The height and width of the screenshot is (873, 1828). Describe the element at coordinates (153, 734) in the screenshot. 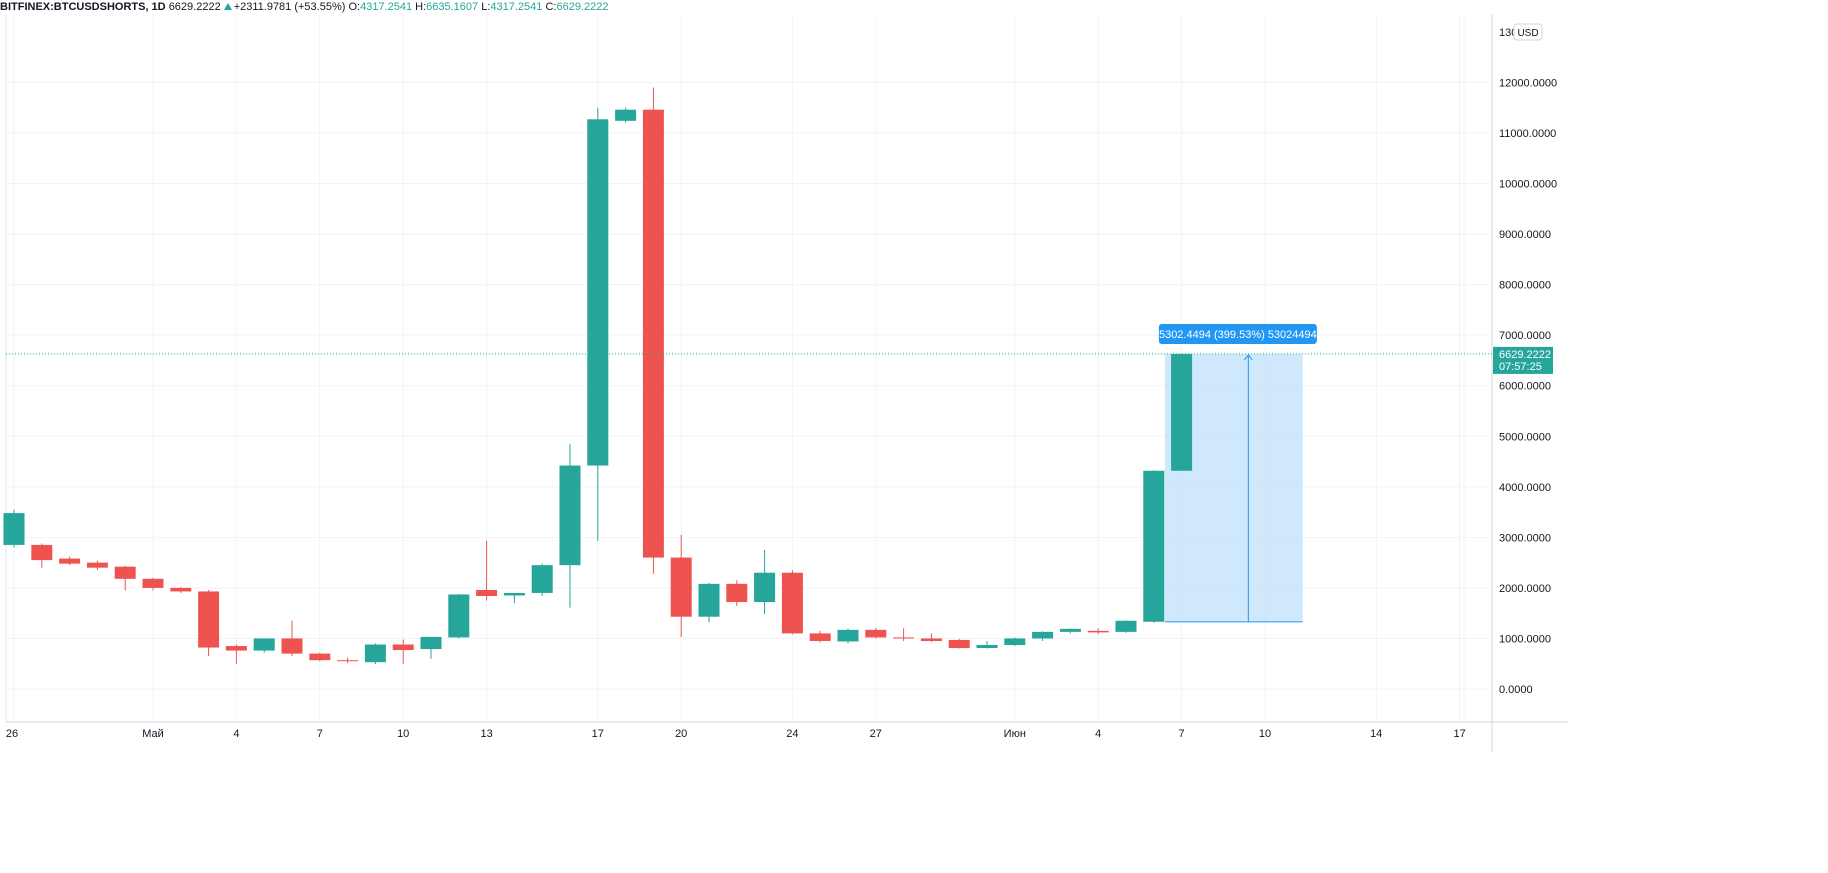

I see `time-tick-label: Май` at that location.